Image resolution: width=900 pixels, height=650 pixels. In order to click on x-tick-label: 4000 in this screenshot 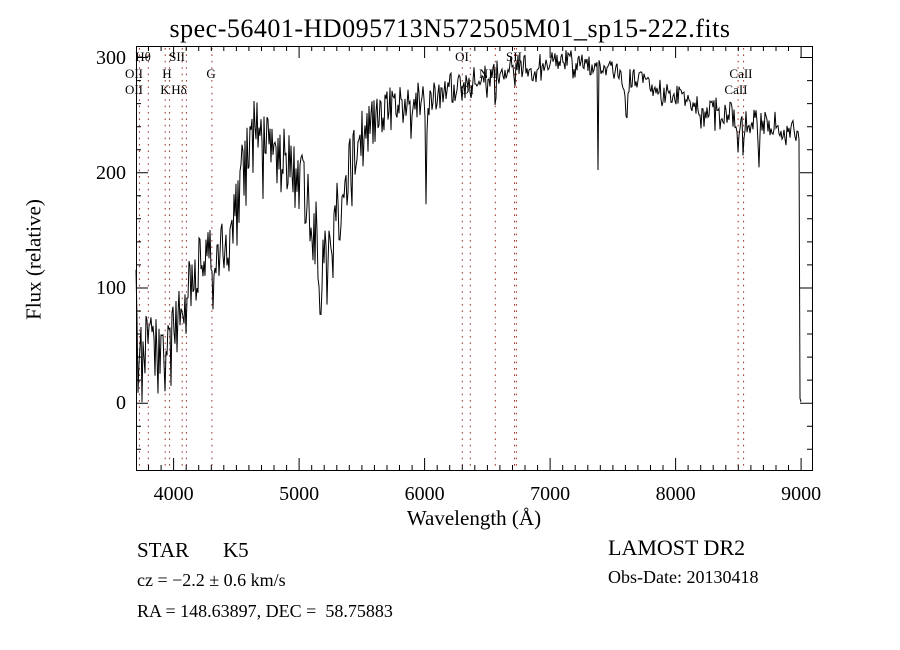, I will do `click(173, 494)`.